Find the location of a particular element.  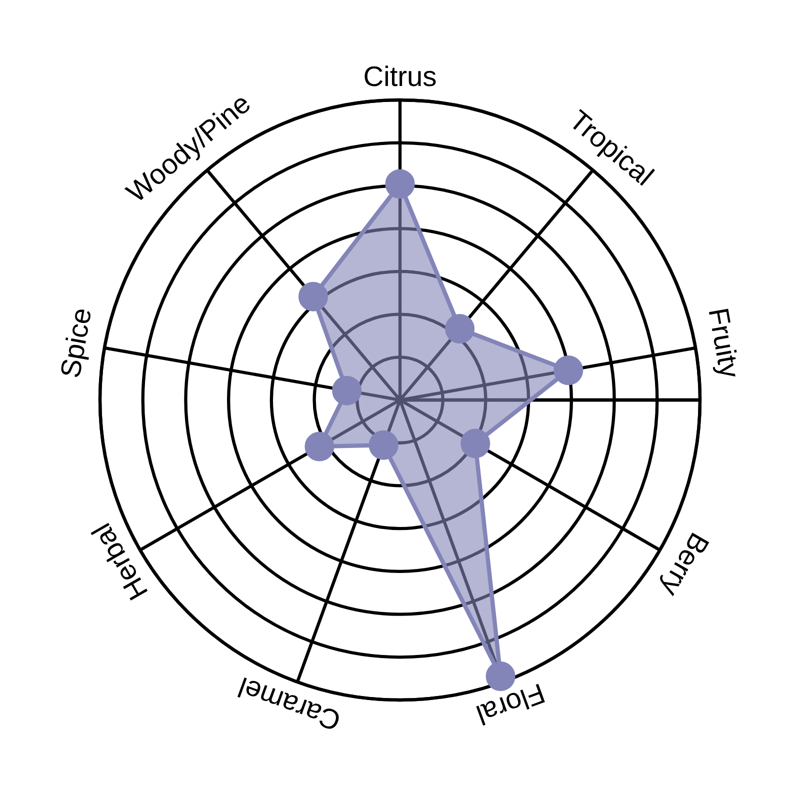

spoke-label: Fruity is located at coordinates (723, 342).